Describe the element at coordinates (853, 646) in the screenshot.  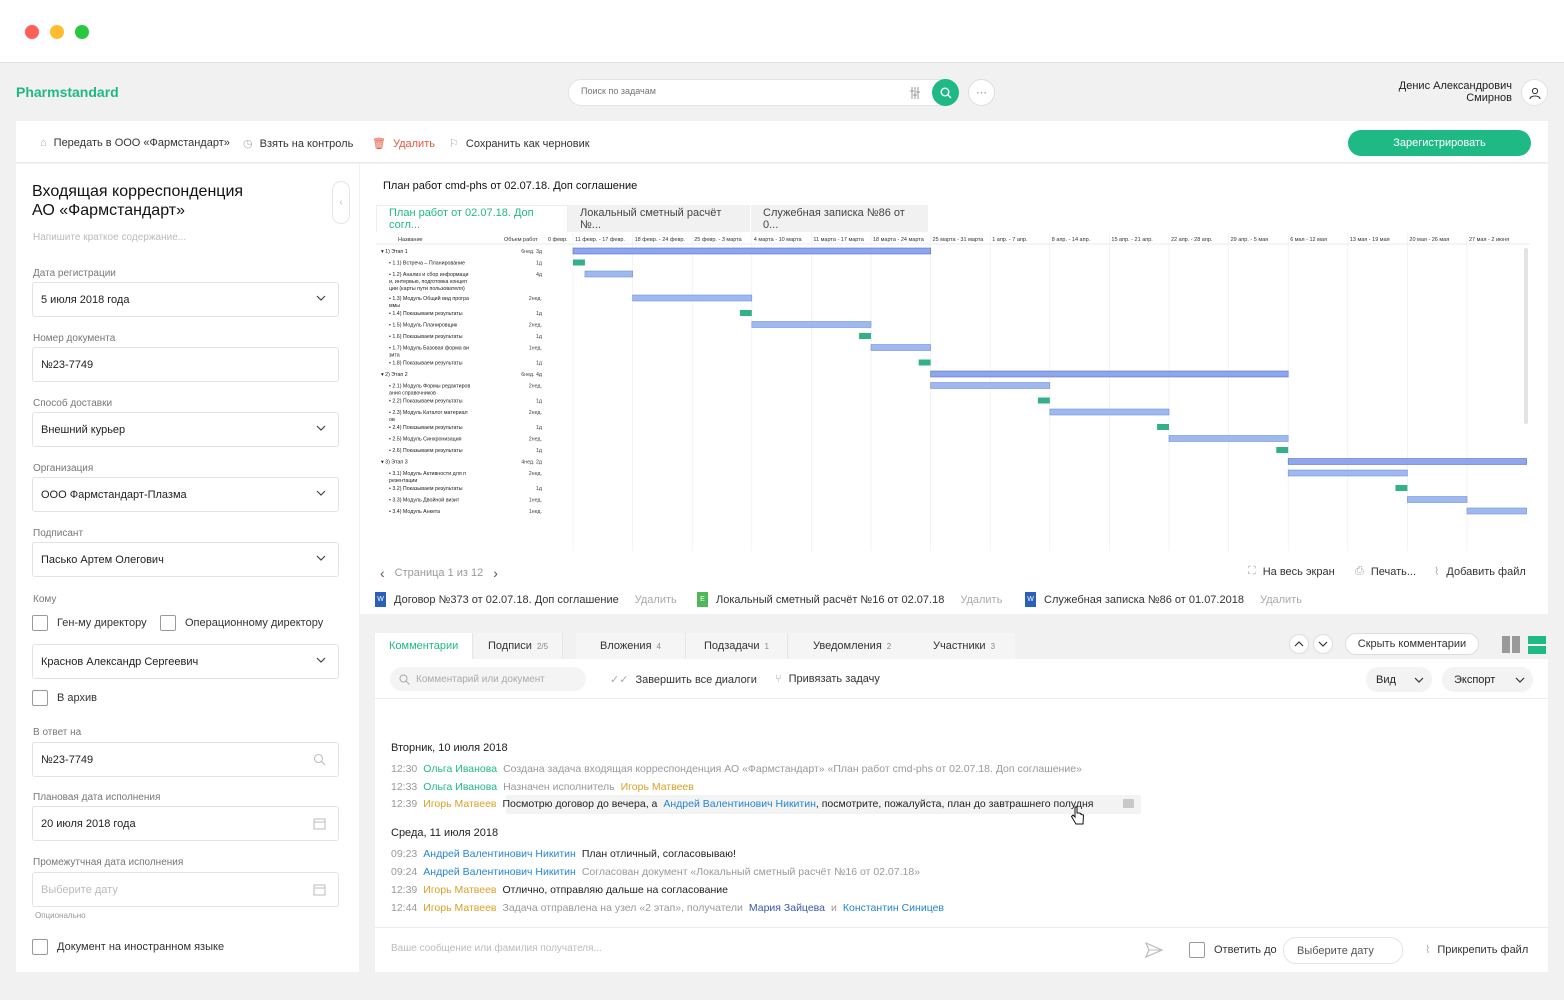
I see `tab-notifications: Уведомления 2` at that location.